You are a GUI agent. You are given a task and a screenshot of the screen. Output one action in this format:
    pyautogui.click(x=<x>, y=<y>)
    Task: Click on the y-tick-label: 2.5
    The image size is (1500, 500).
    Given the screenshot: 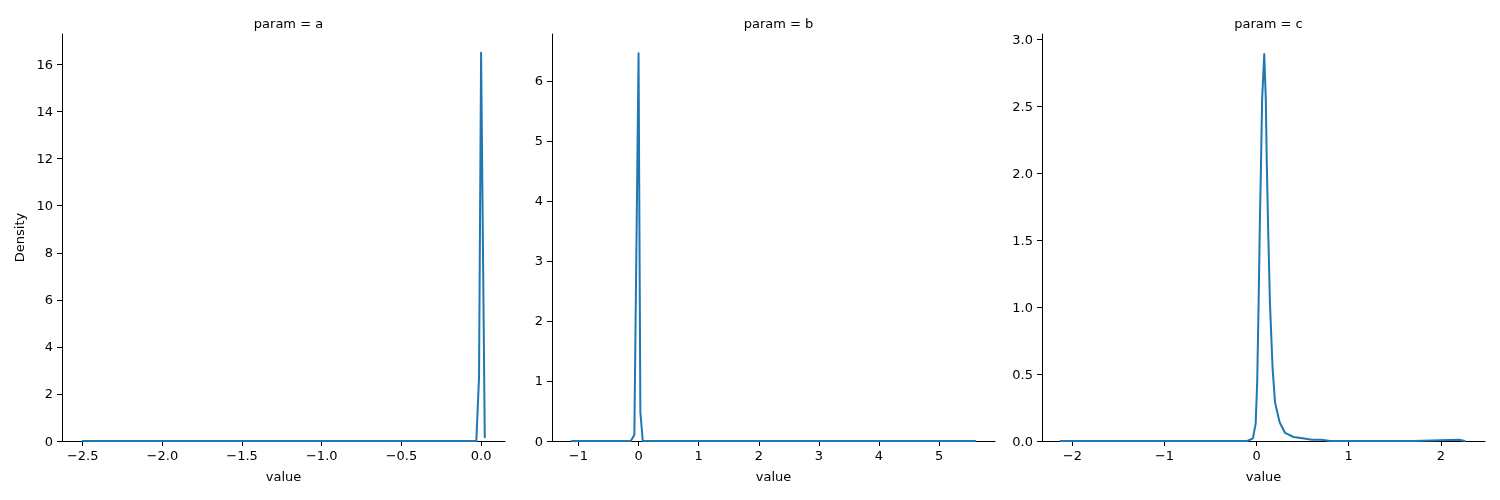 What is the action you would take?
    pyautogui.click(x=1022, y=106)
    